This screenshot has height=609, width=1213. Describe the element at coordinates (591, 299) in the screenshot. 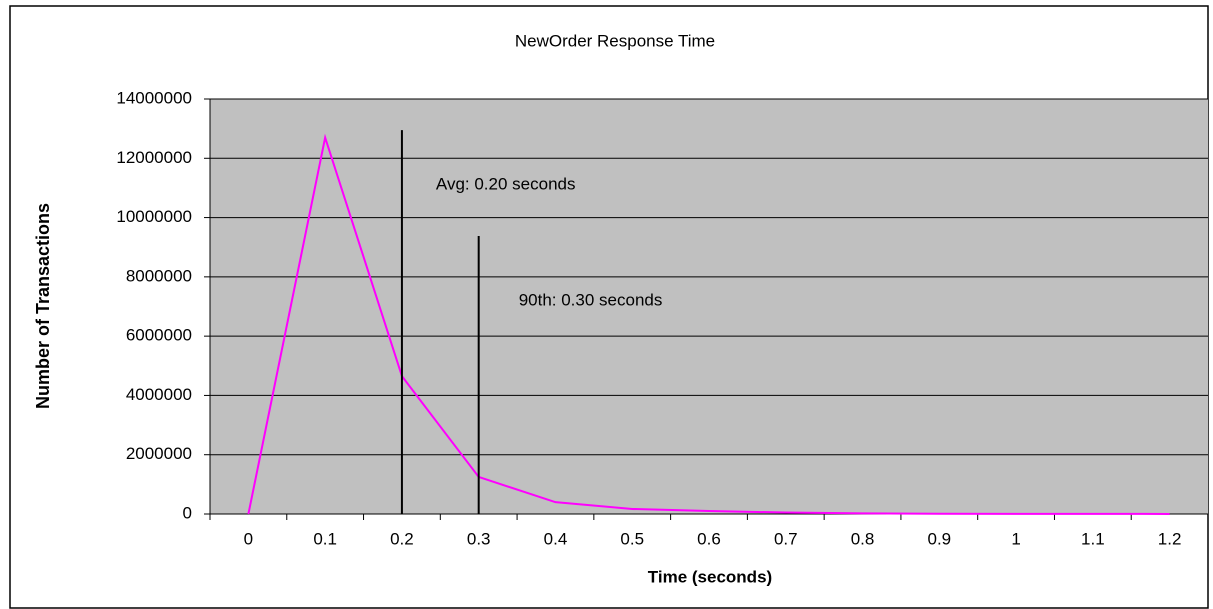

I see `annotation: 90th: 0.30 seconds` at that location.